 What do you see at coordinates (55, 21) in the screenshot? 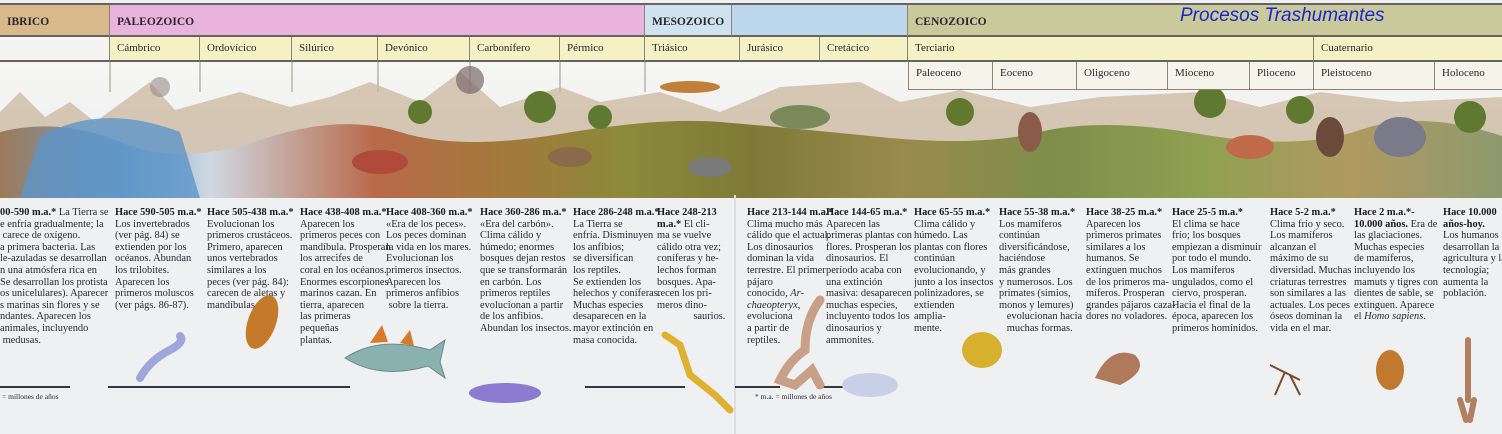
I see `era-precambrico: IBRICO` at bounding box center [55, 21].